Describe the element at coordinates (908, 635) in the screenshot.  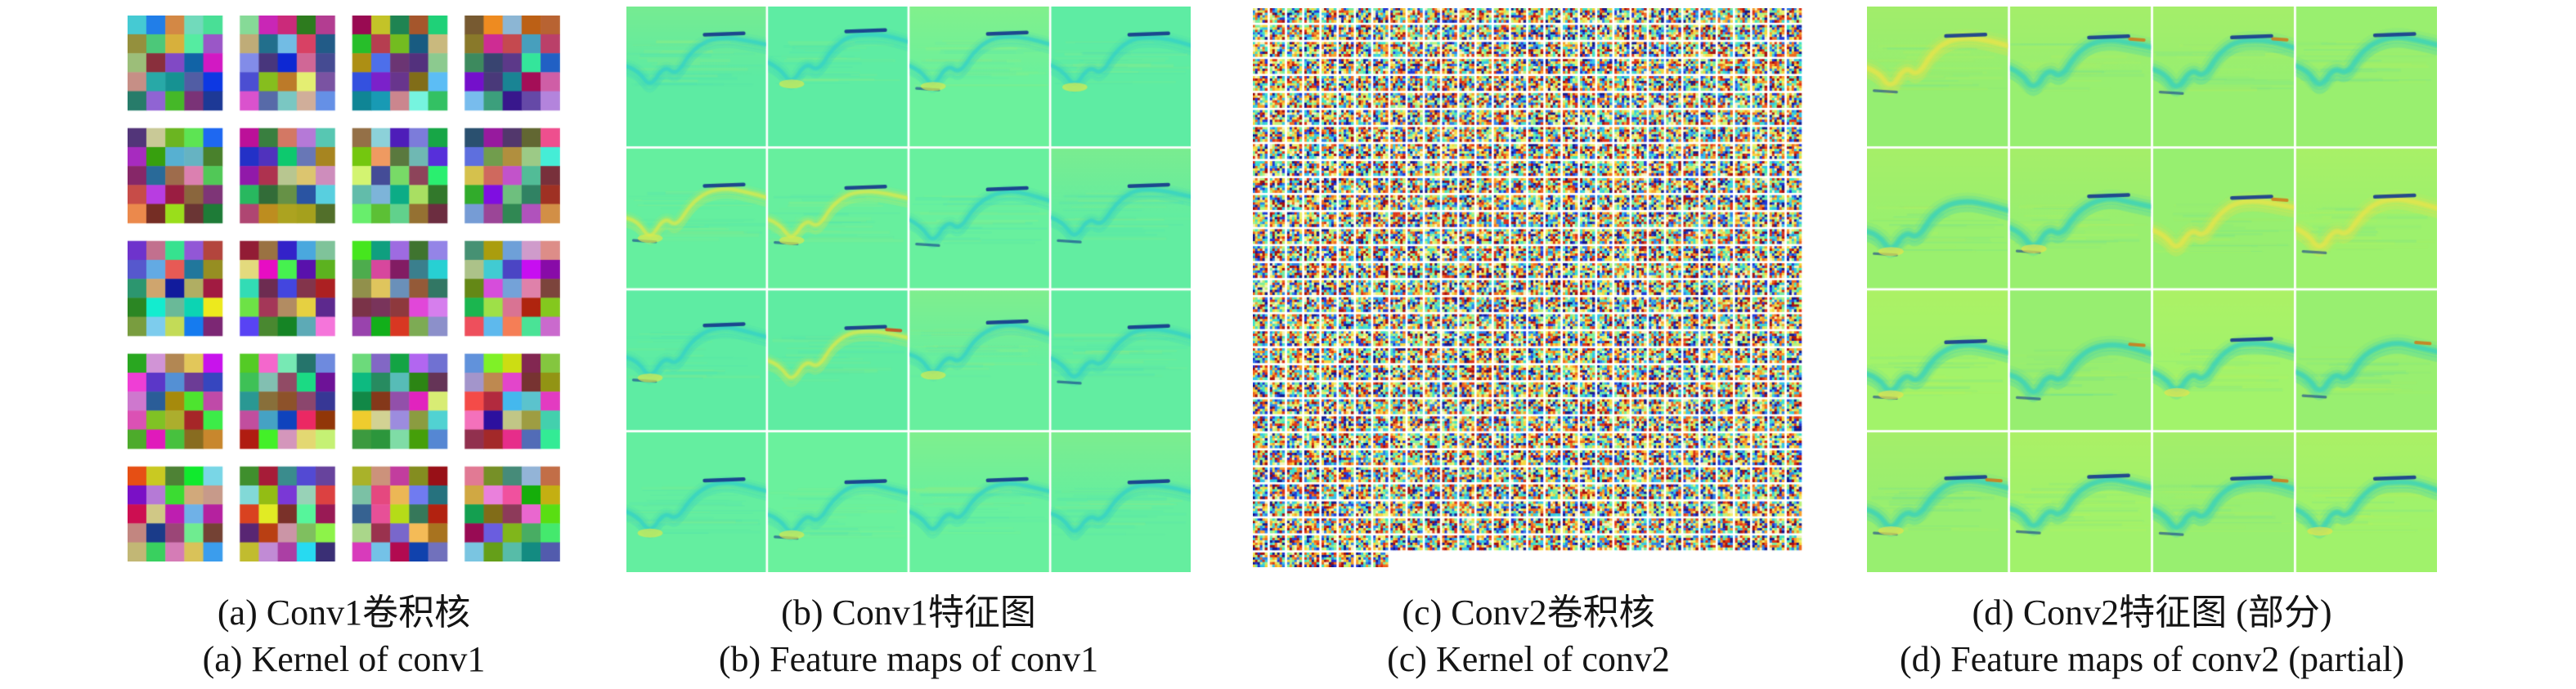
I see `caption-conv1-featuremaps: (b) Conv1特征图 (b) Feature maps of conv1` at that location.